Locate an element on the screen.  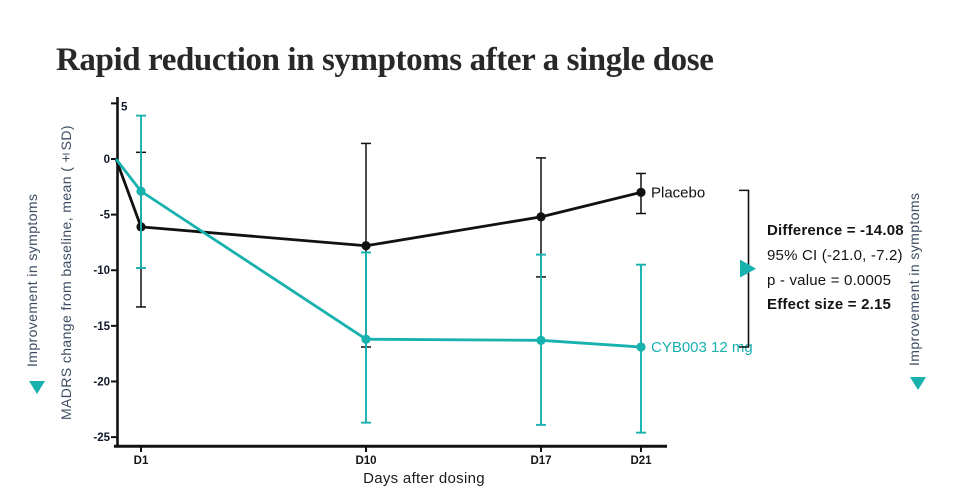
y-tick-label: -25 is located at coordinates (101, 438).